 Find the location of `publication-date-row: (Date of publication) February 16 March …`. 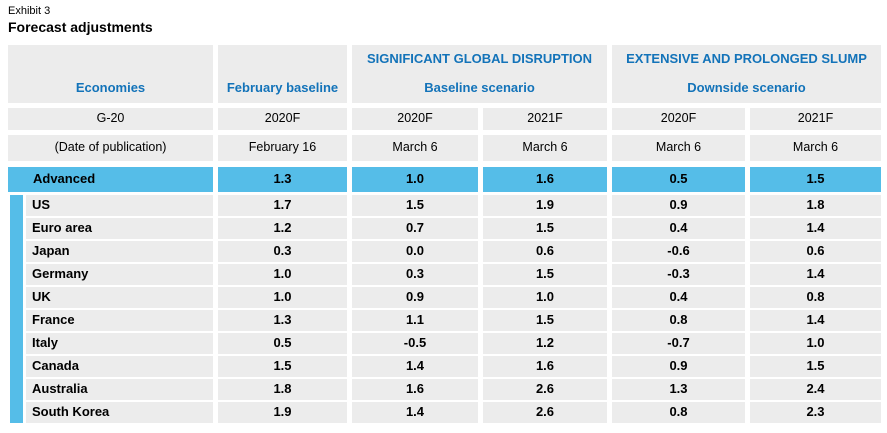

publication-date-row: (Date of publication) February 16 March … is located at coordinates (444, 148).